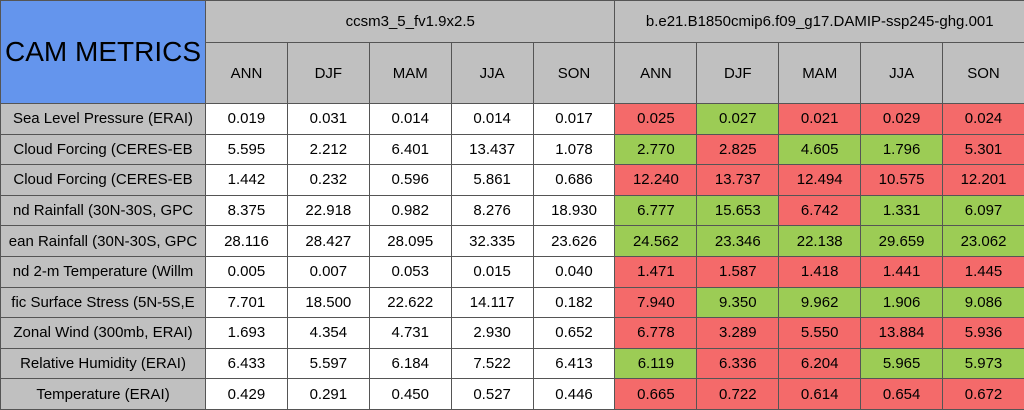  Describe the element at coordinates (983, 149) in the screenshot. I see `value-cell: 5.301` at that location.